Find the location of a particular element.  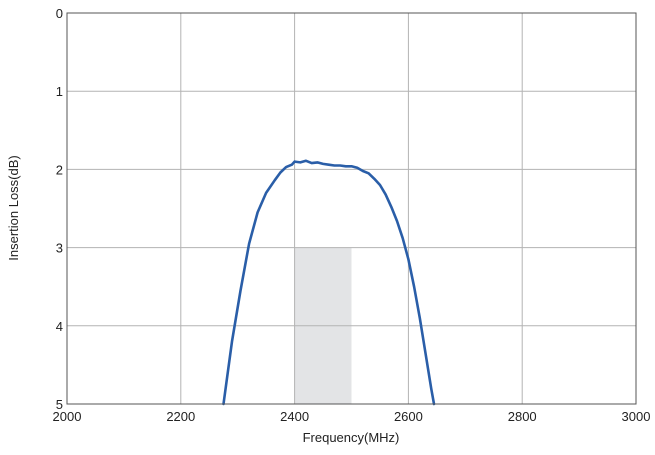

y-tick-label: 4 is located at coordinates (59, 326).